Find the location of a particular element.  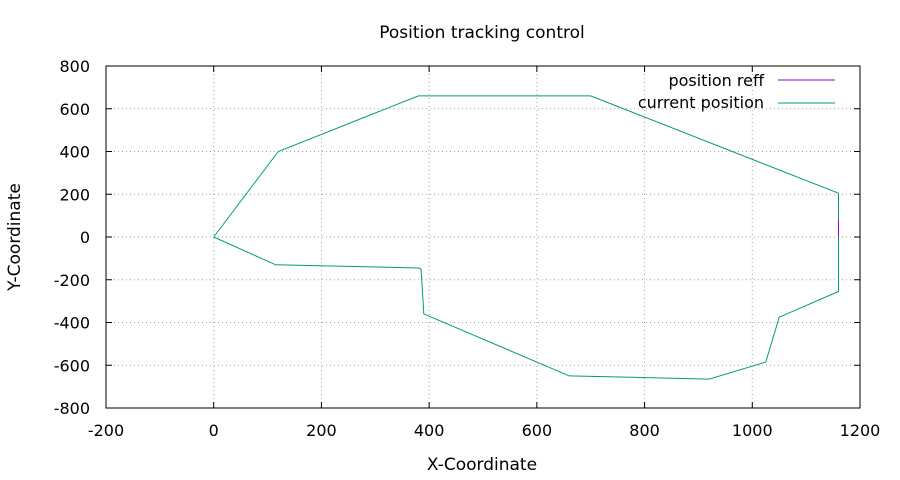

y-tick-label: 600 is located at coordinates (74, 109).